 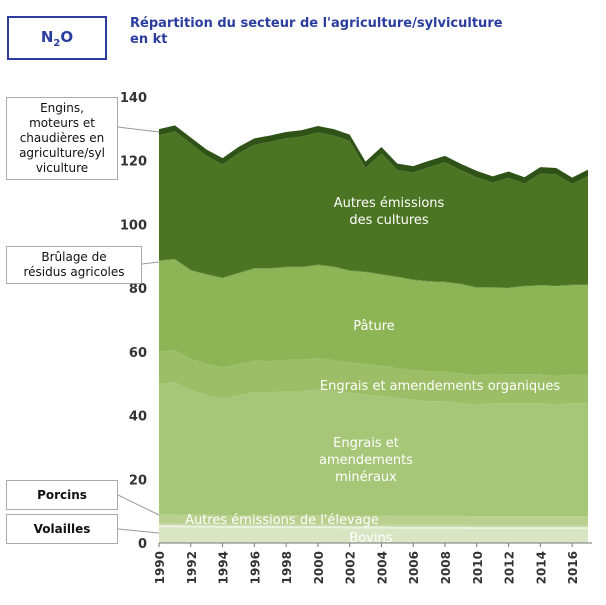 What do you see at coordinates (366, 477) in the screenshot?
I see `label-engrais-mineraux: minéraux` at bounding box center [366, 477].